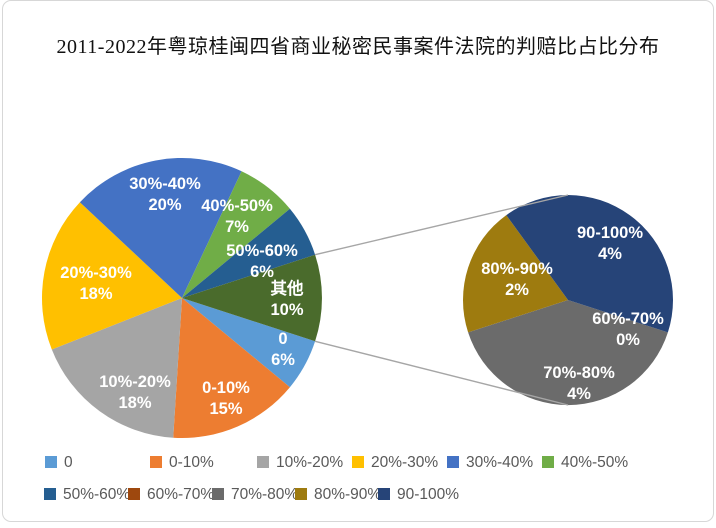 The image size is (716, 528). I want to click on legend-swatch-60%-70%, so click(134, 494).